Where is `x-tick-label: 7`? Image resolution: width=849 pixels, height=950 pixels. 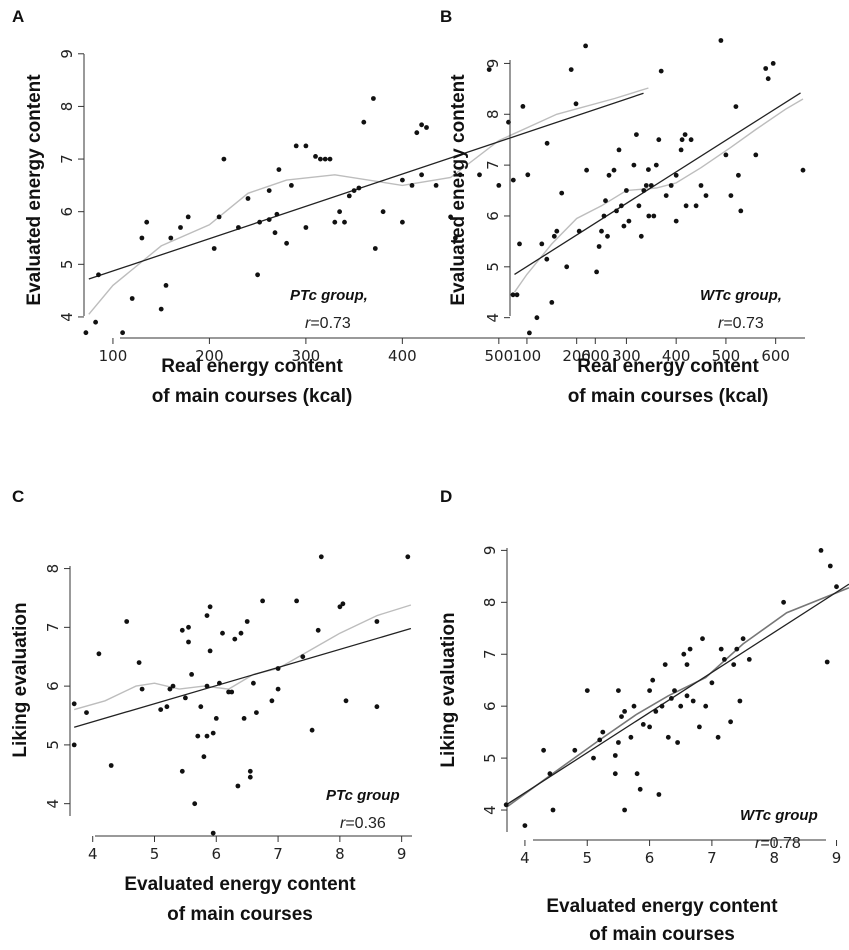 x-tick-label: 7 is located at coordinates (278, 854).